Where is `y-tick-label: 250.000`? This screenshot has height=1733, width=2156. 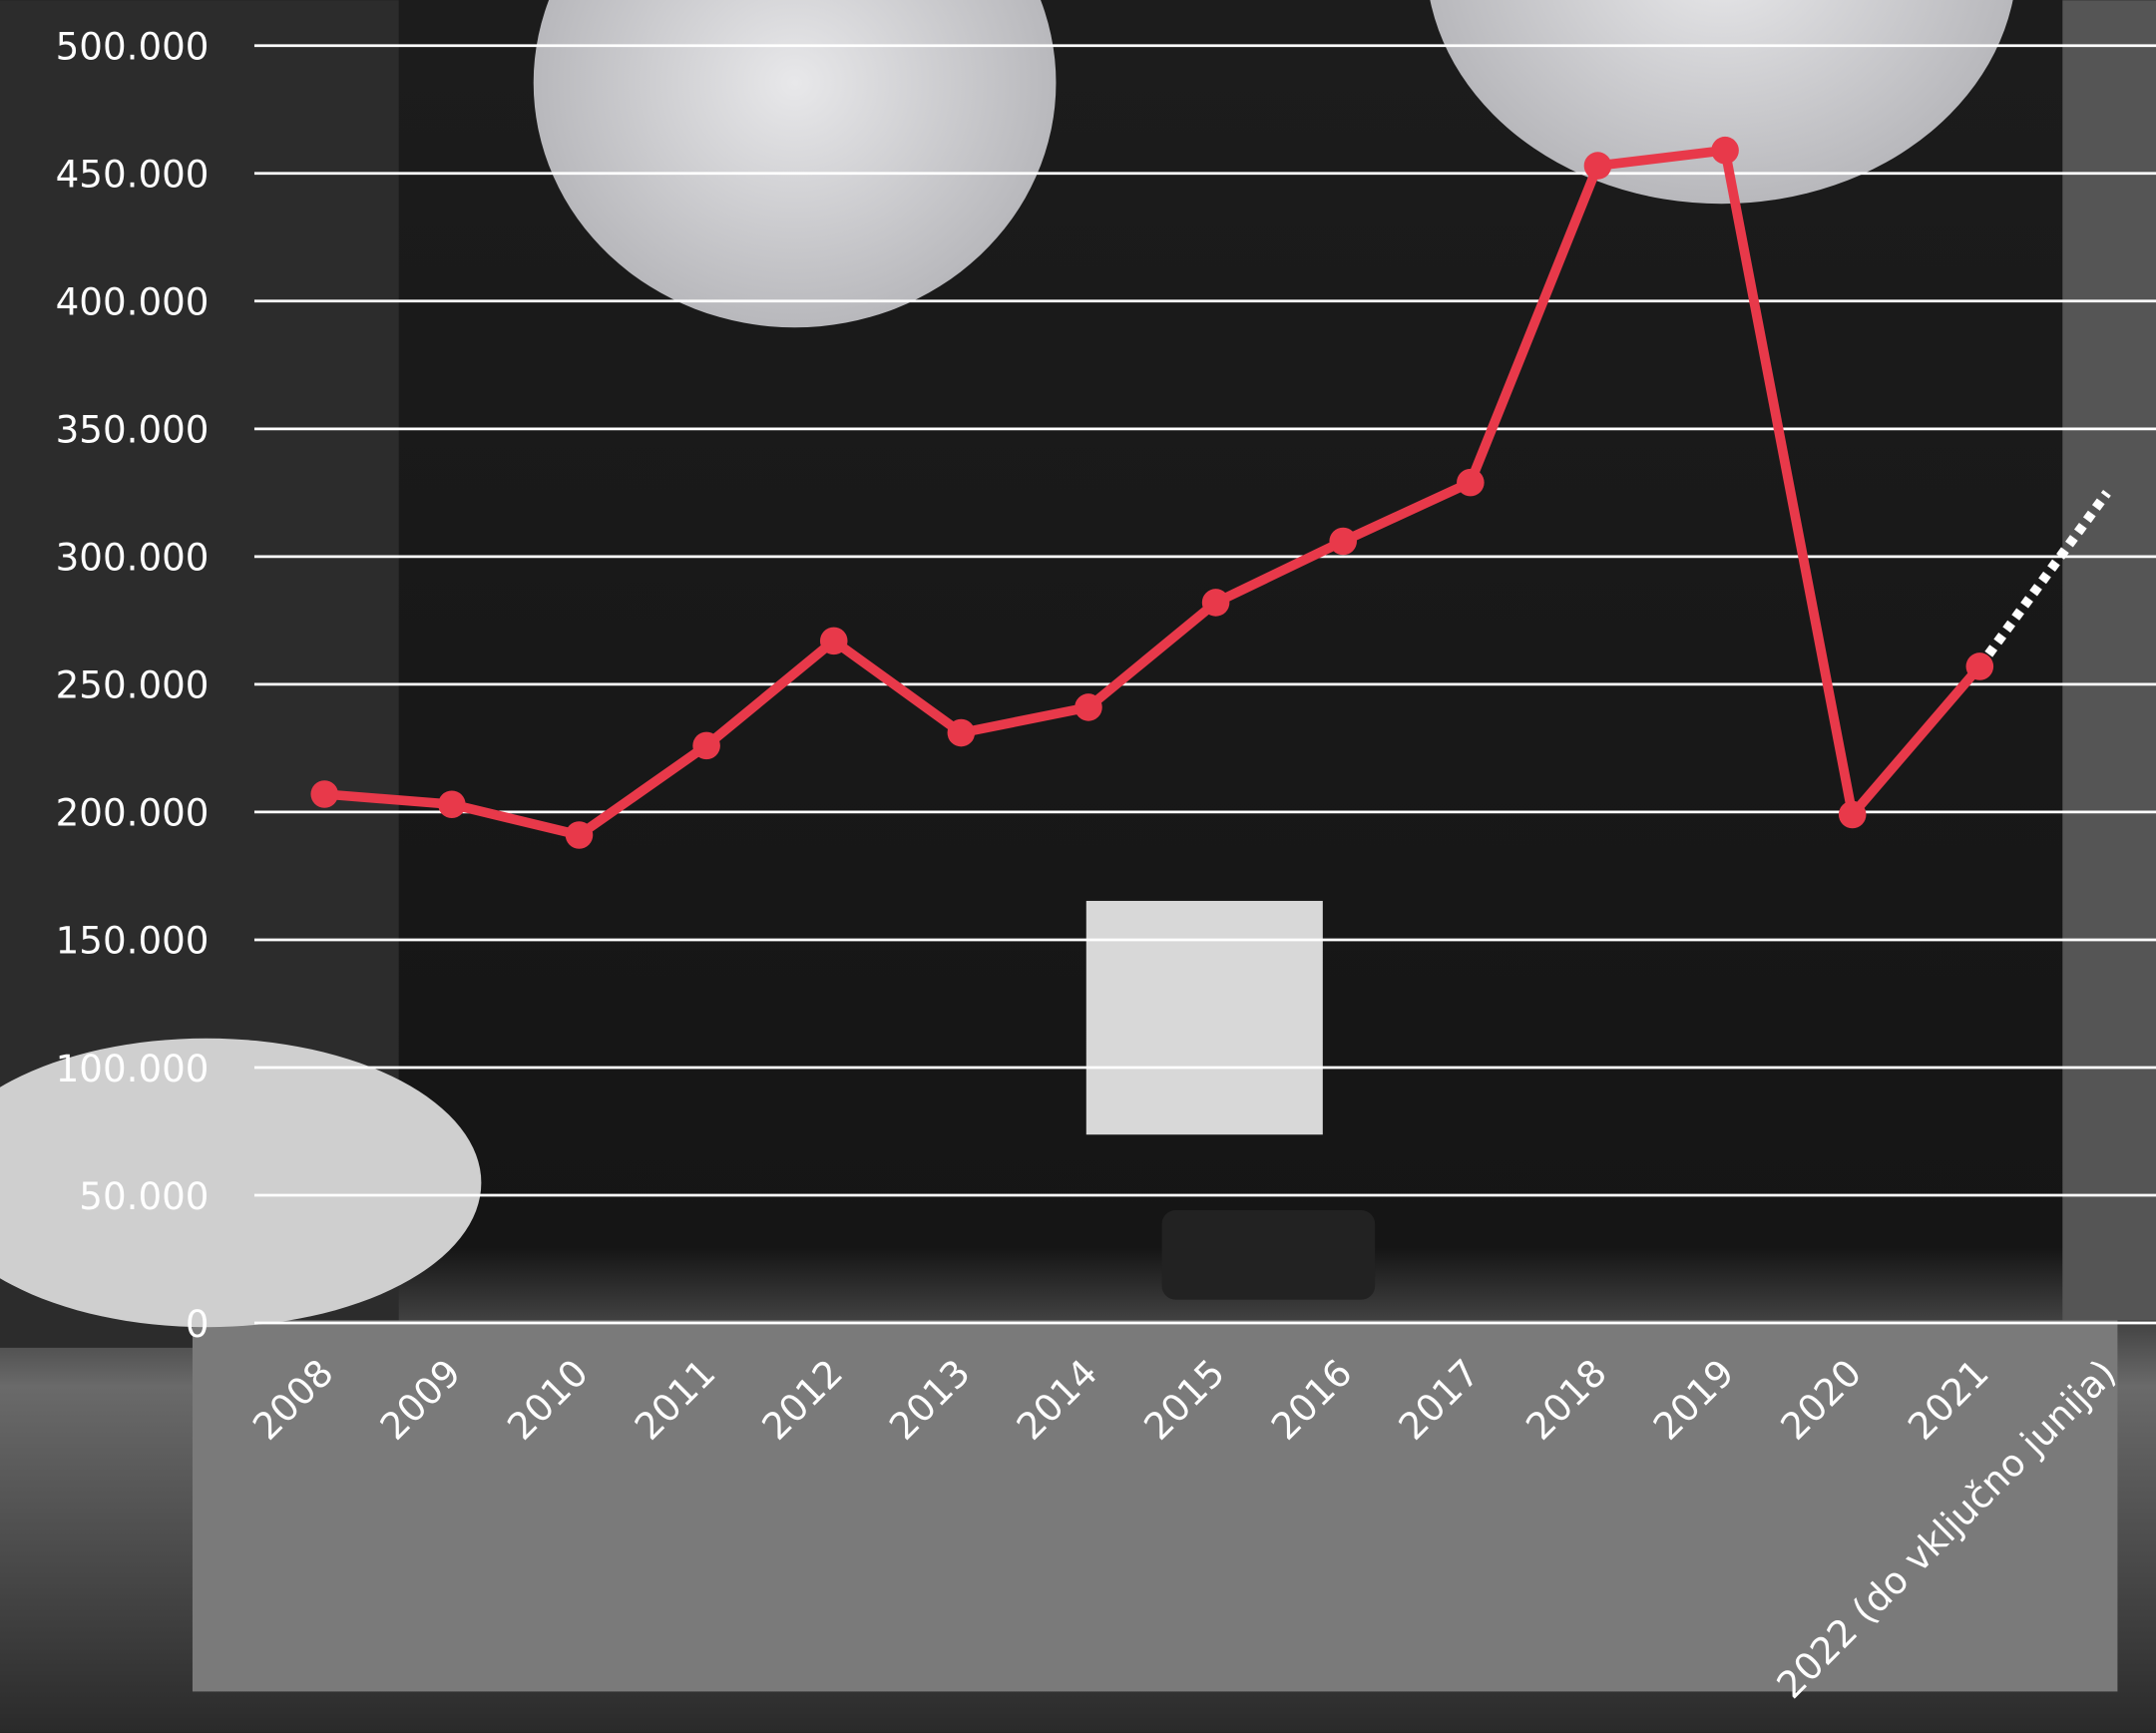 y-tick-label: 250.000 is located at coordinates (133, 685).